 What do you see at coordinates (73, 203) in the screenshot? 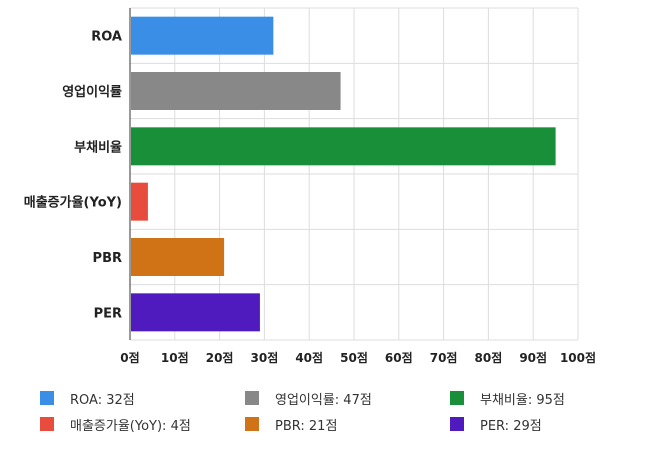
I see `category-label: 매출증가율(YoY)` at bounding box center [73, 203].